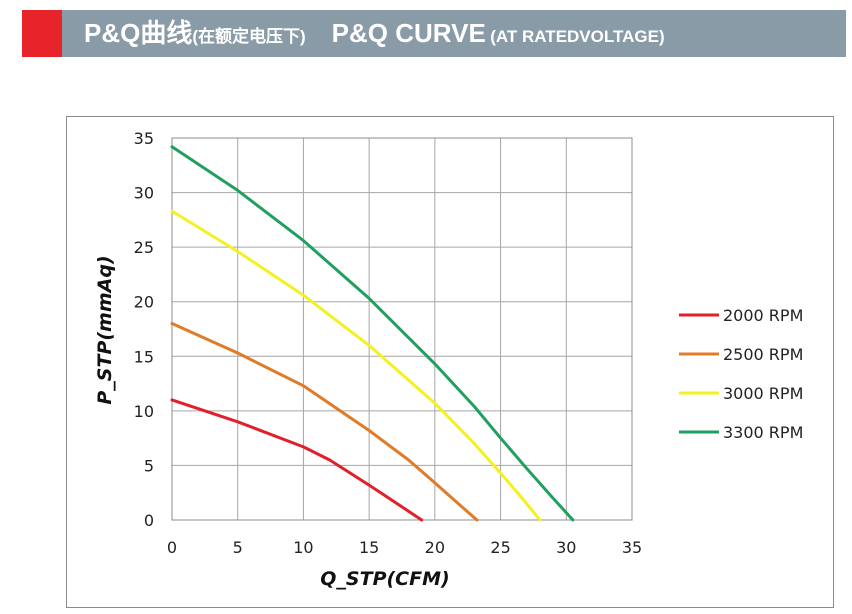  I want to click on series-line-2500-rpm, so click(324, 422).